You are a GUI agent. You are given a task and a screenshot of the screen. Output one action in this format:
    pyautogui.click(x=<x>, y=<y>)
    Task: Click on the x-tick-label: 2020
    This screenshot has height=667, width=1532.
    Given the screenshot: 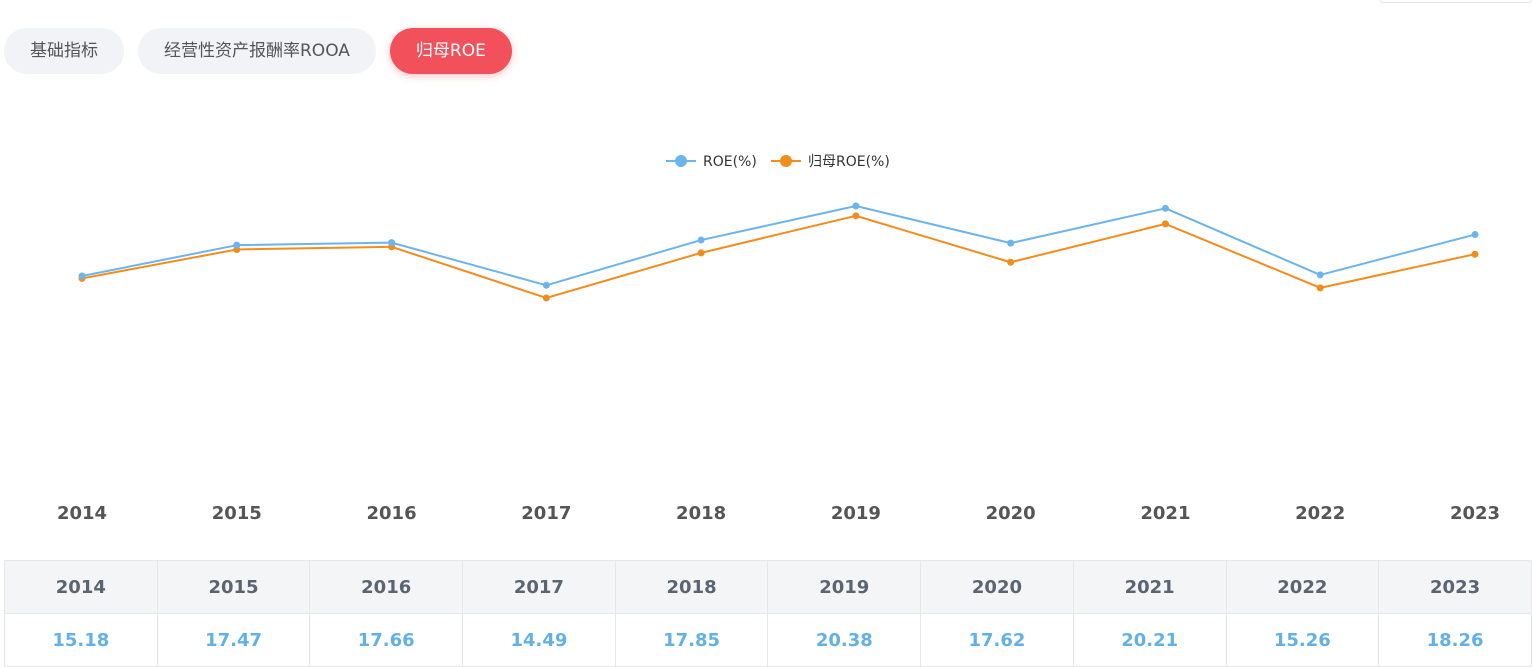 What is the action you would take?
    pyautogui.click(x=1011, y=513)
    